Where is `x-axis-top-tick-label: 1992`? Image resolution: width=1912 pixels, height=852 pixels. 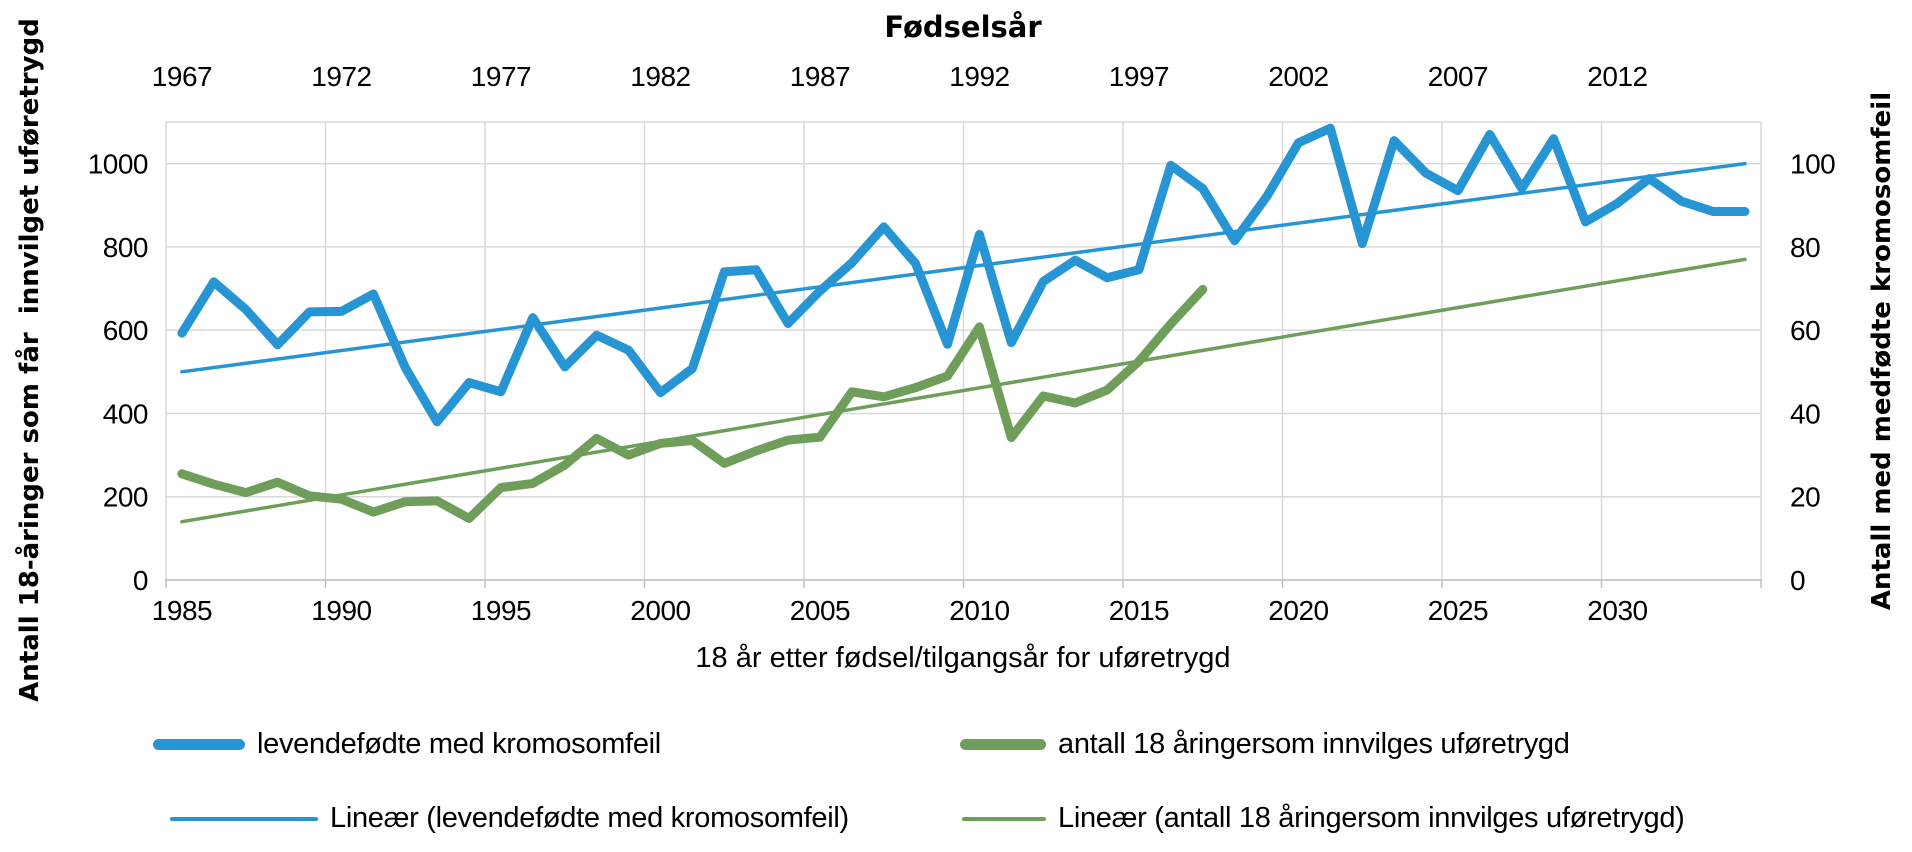 x-axis-top-tick-label: 1992 is located at coordinates (979, 76).